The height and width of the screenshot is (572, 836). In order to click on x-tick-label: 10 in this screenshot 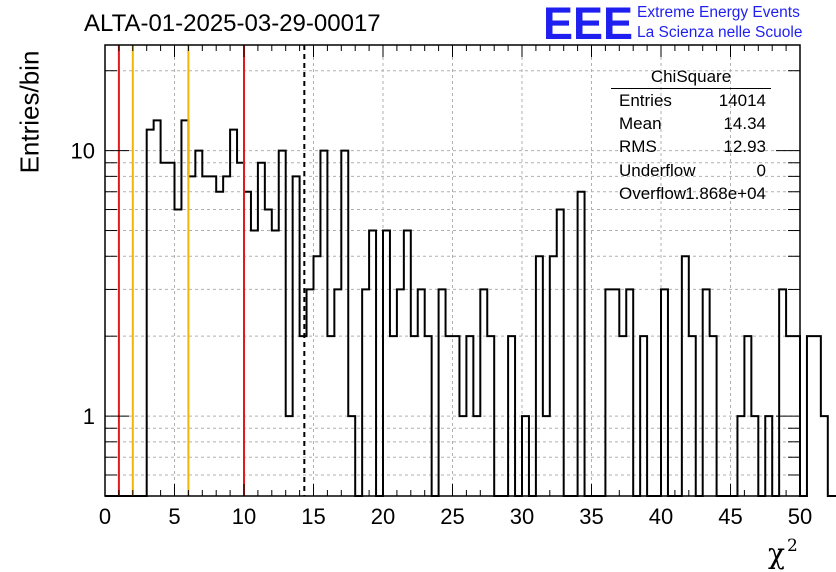, I will do `click(244, 516)`.